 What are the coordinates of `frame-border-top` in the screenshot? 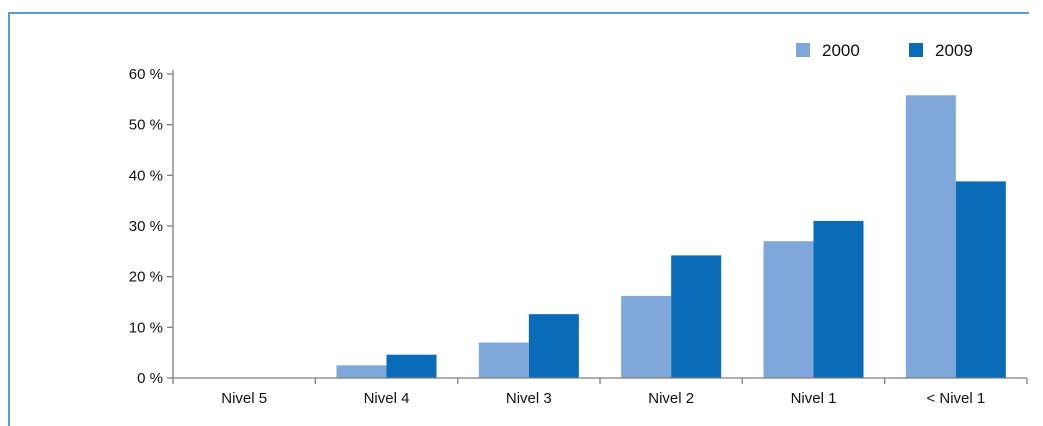 It's located at (518, 13).